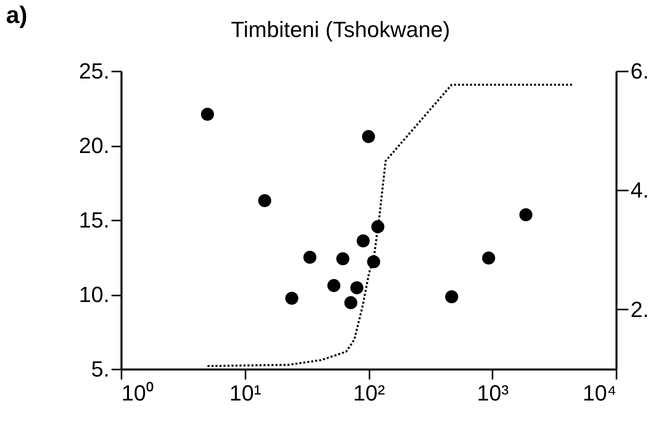 The width and height of the screenshot is (649, 423). Describe the element at coordinates (369, 393) in the screenshot. I see `x-tick-label: 10²` at that location.